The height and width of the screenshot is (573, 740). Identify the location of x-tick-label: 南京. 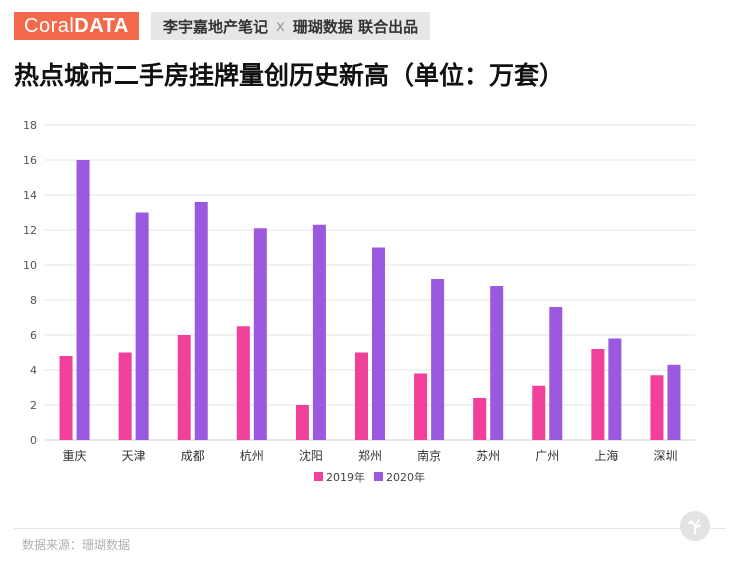
(429, 455).